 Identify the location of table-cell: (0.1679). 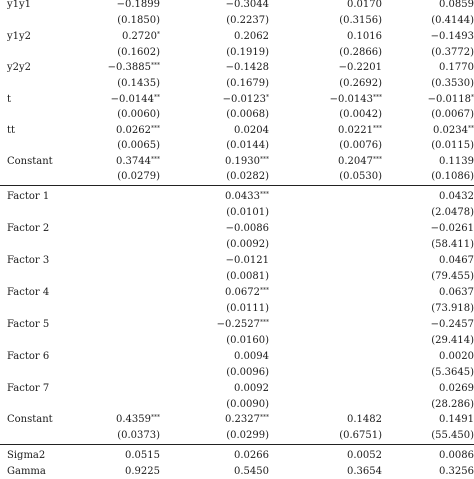
(247, 83).